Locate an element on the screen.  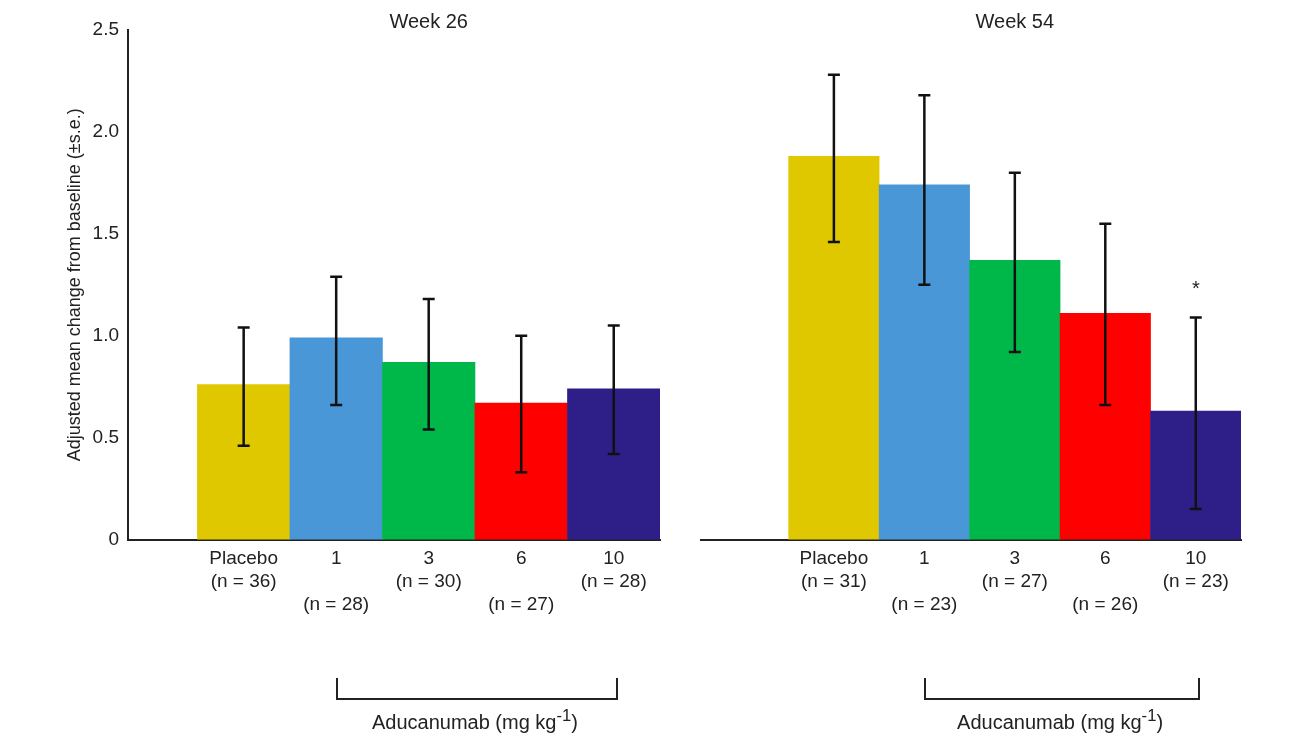
y-tick-label: 0.5 is located at coordinates (106, 436).